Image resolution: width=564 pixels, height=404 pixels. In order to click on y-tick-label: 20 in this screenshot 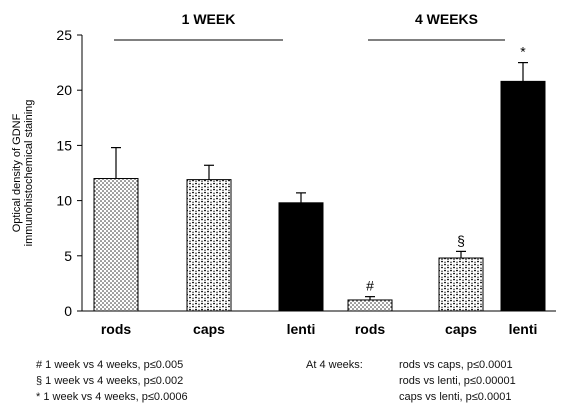, I will do `click(64, 90)`.